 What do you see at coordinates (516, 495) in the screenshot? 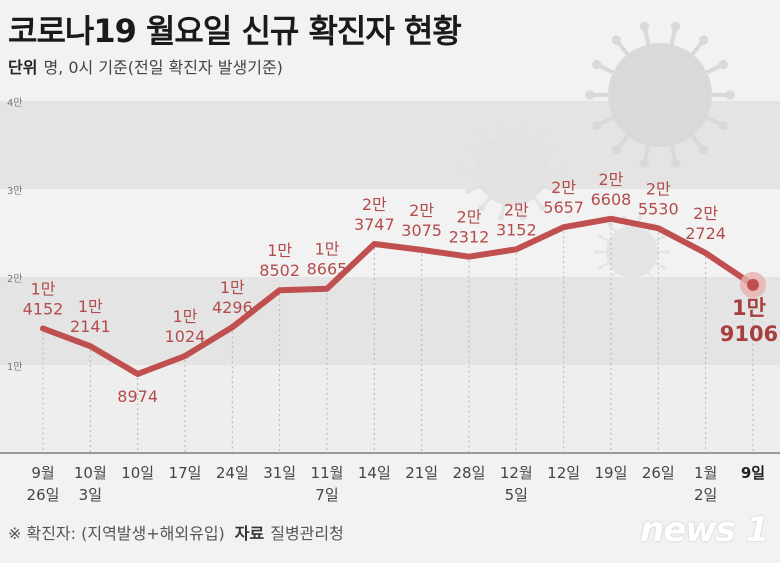
I see `x-tick-label: 5일` at bounding box center [516, 495].